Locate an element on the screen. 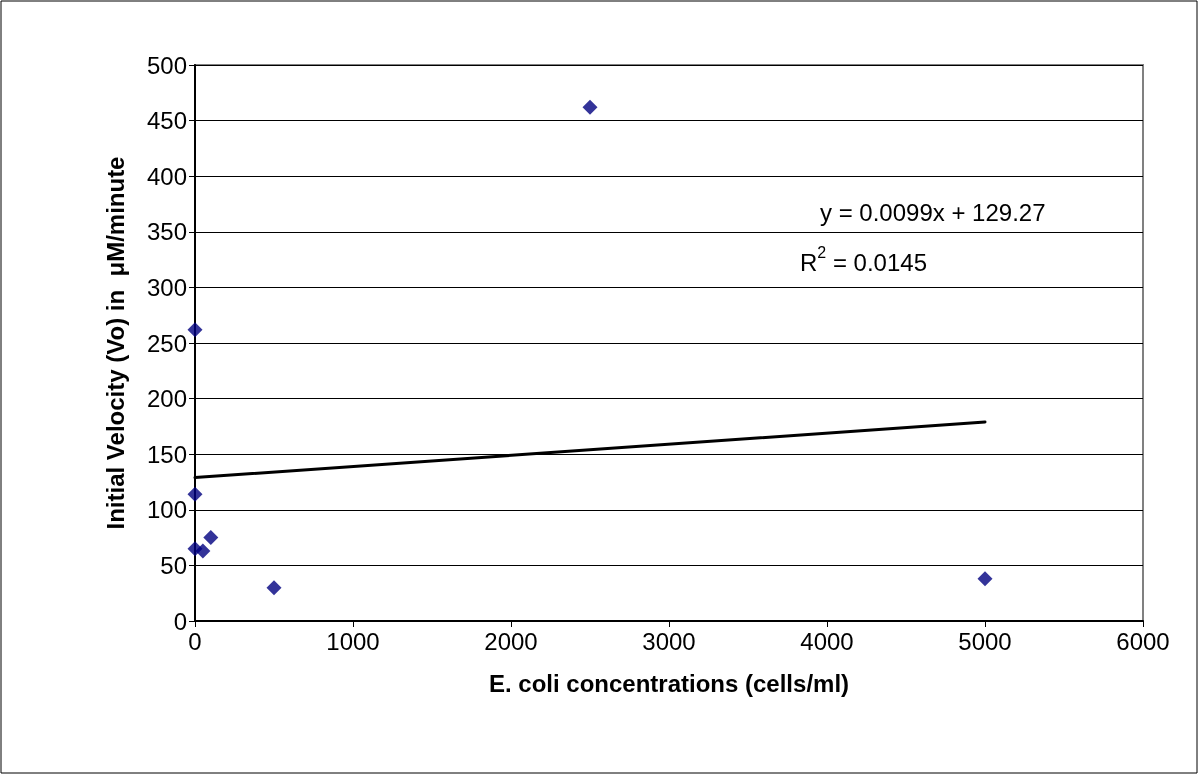 The image size is (1203, 779). x-axis-title: E. coli concentrations (cells/ml) is located at coordinates (669, 683).